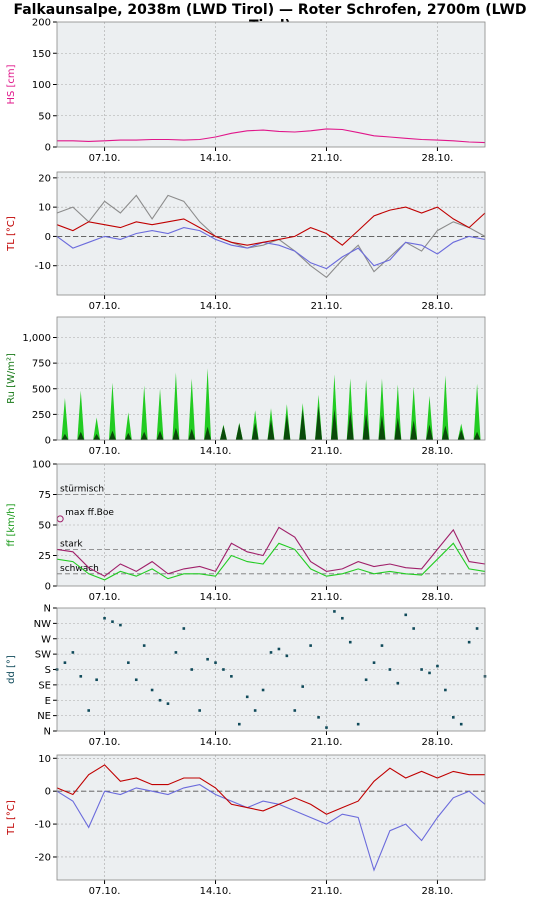 The image size is (540, 900). I want to click on tl1-xtick-label: 14.10., so click(216, 306).